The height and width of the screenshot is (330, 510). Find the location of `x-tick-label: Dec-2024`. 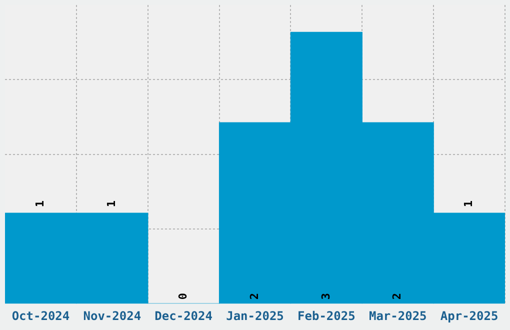

x-tick-label: Dec-2024 is located at coordinates (183, 315).